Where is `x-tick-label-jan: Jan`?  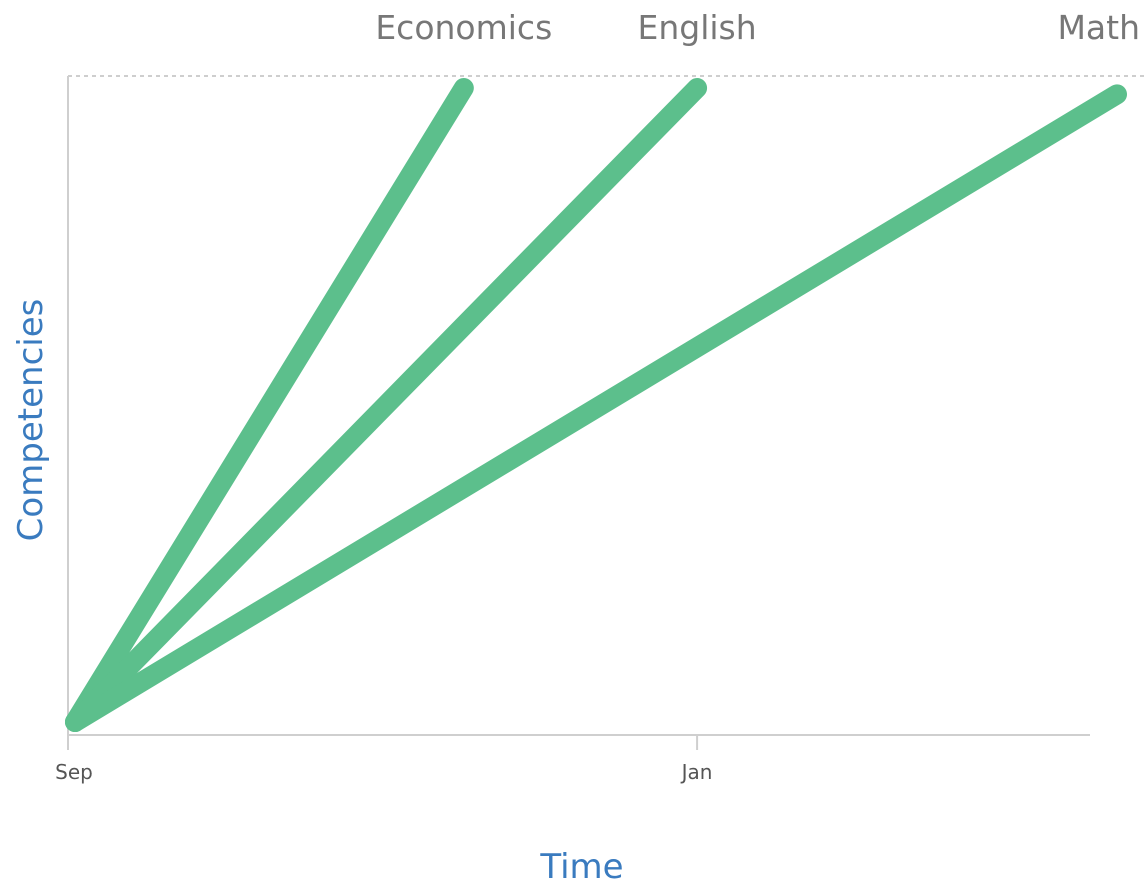 x-tick-label-jan: Jan is located at coordinates (696, 772).